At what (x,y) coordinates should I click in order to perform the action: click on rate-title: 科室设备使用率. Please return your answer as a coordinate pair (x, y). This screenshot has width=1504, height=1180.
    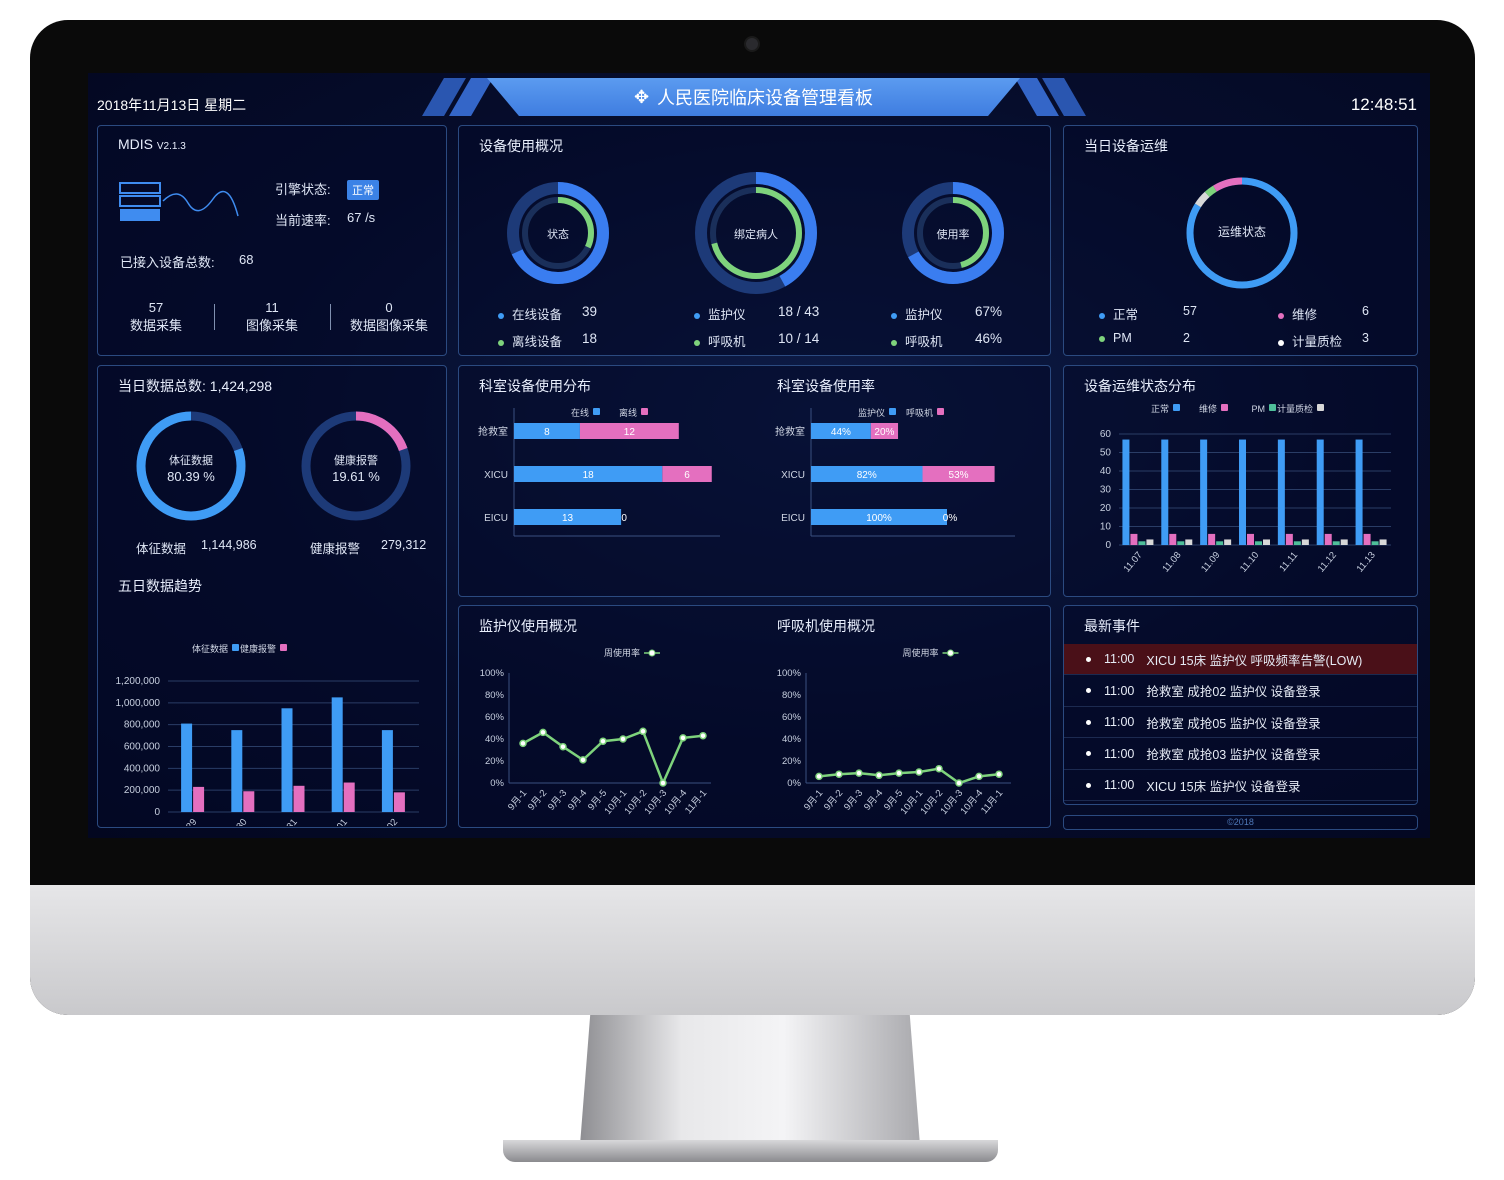
    Looking at the image, I should click on (826, 386).